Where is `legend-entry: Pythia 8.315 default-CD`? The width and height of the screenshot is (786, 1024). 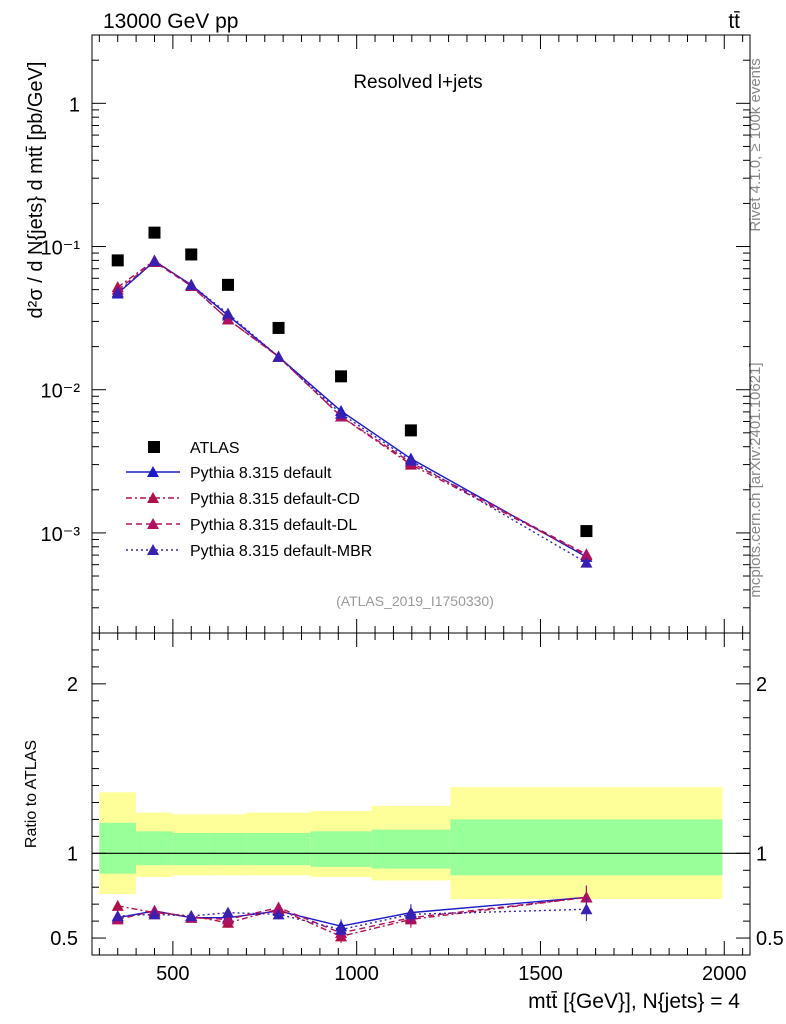 legend-entry: Pythia 8.315 default-CD is located at coordinates (275, 499).